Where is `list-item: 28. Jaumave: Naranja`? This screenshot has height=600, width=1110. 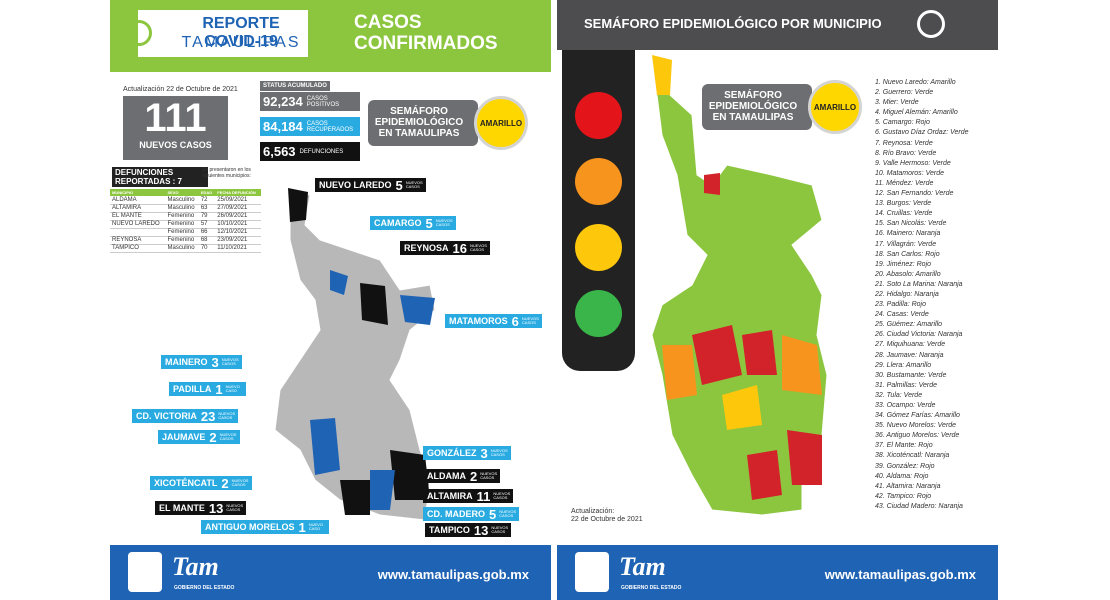
list-item: 28. Jaumave: Naranja is located at coordinates (909, 355).